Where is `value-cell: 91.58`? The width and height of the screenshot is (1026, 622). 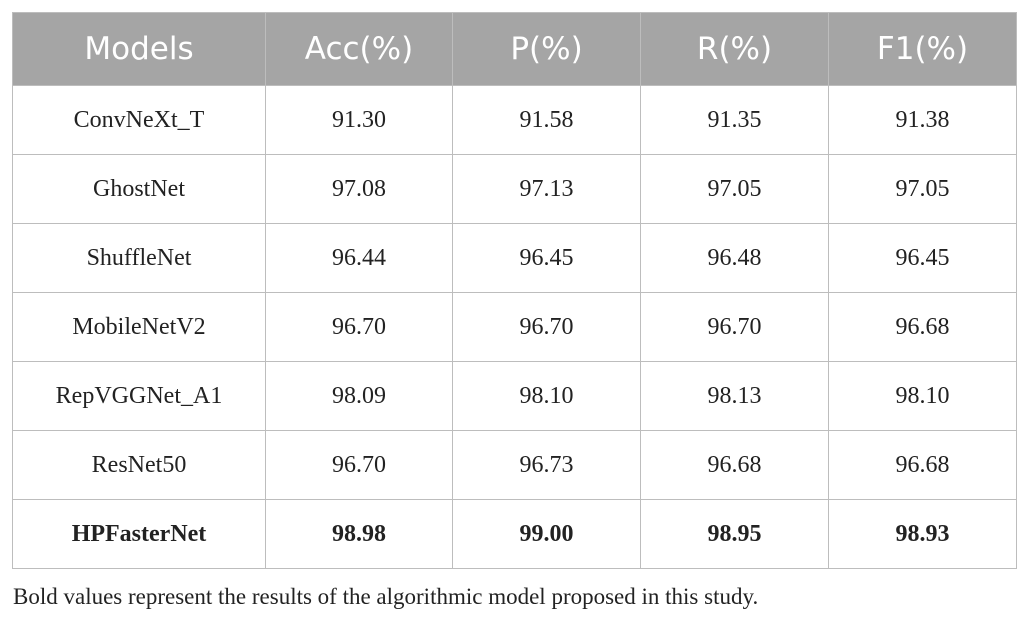
value-cell: 91.58 is located at coordinates (546, 120).